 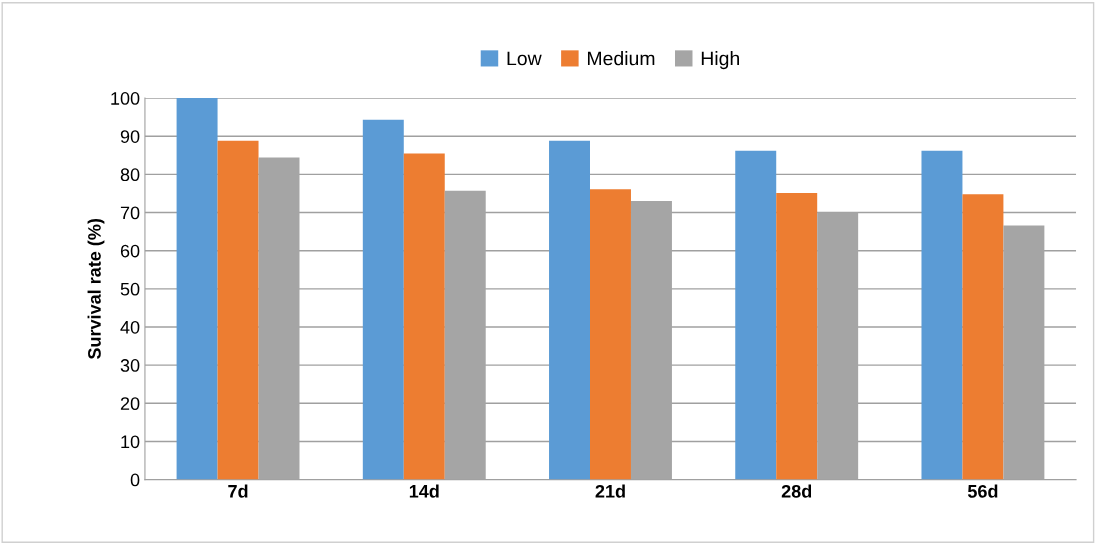 I want to click on y-tick-label: 100, so click(x=125, y=98).